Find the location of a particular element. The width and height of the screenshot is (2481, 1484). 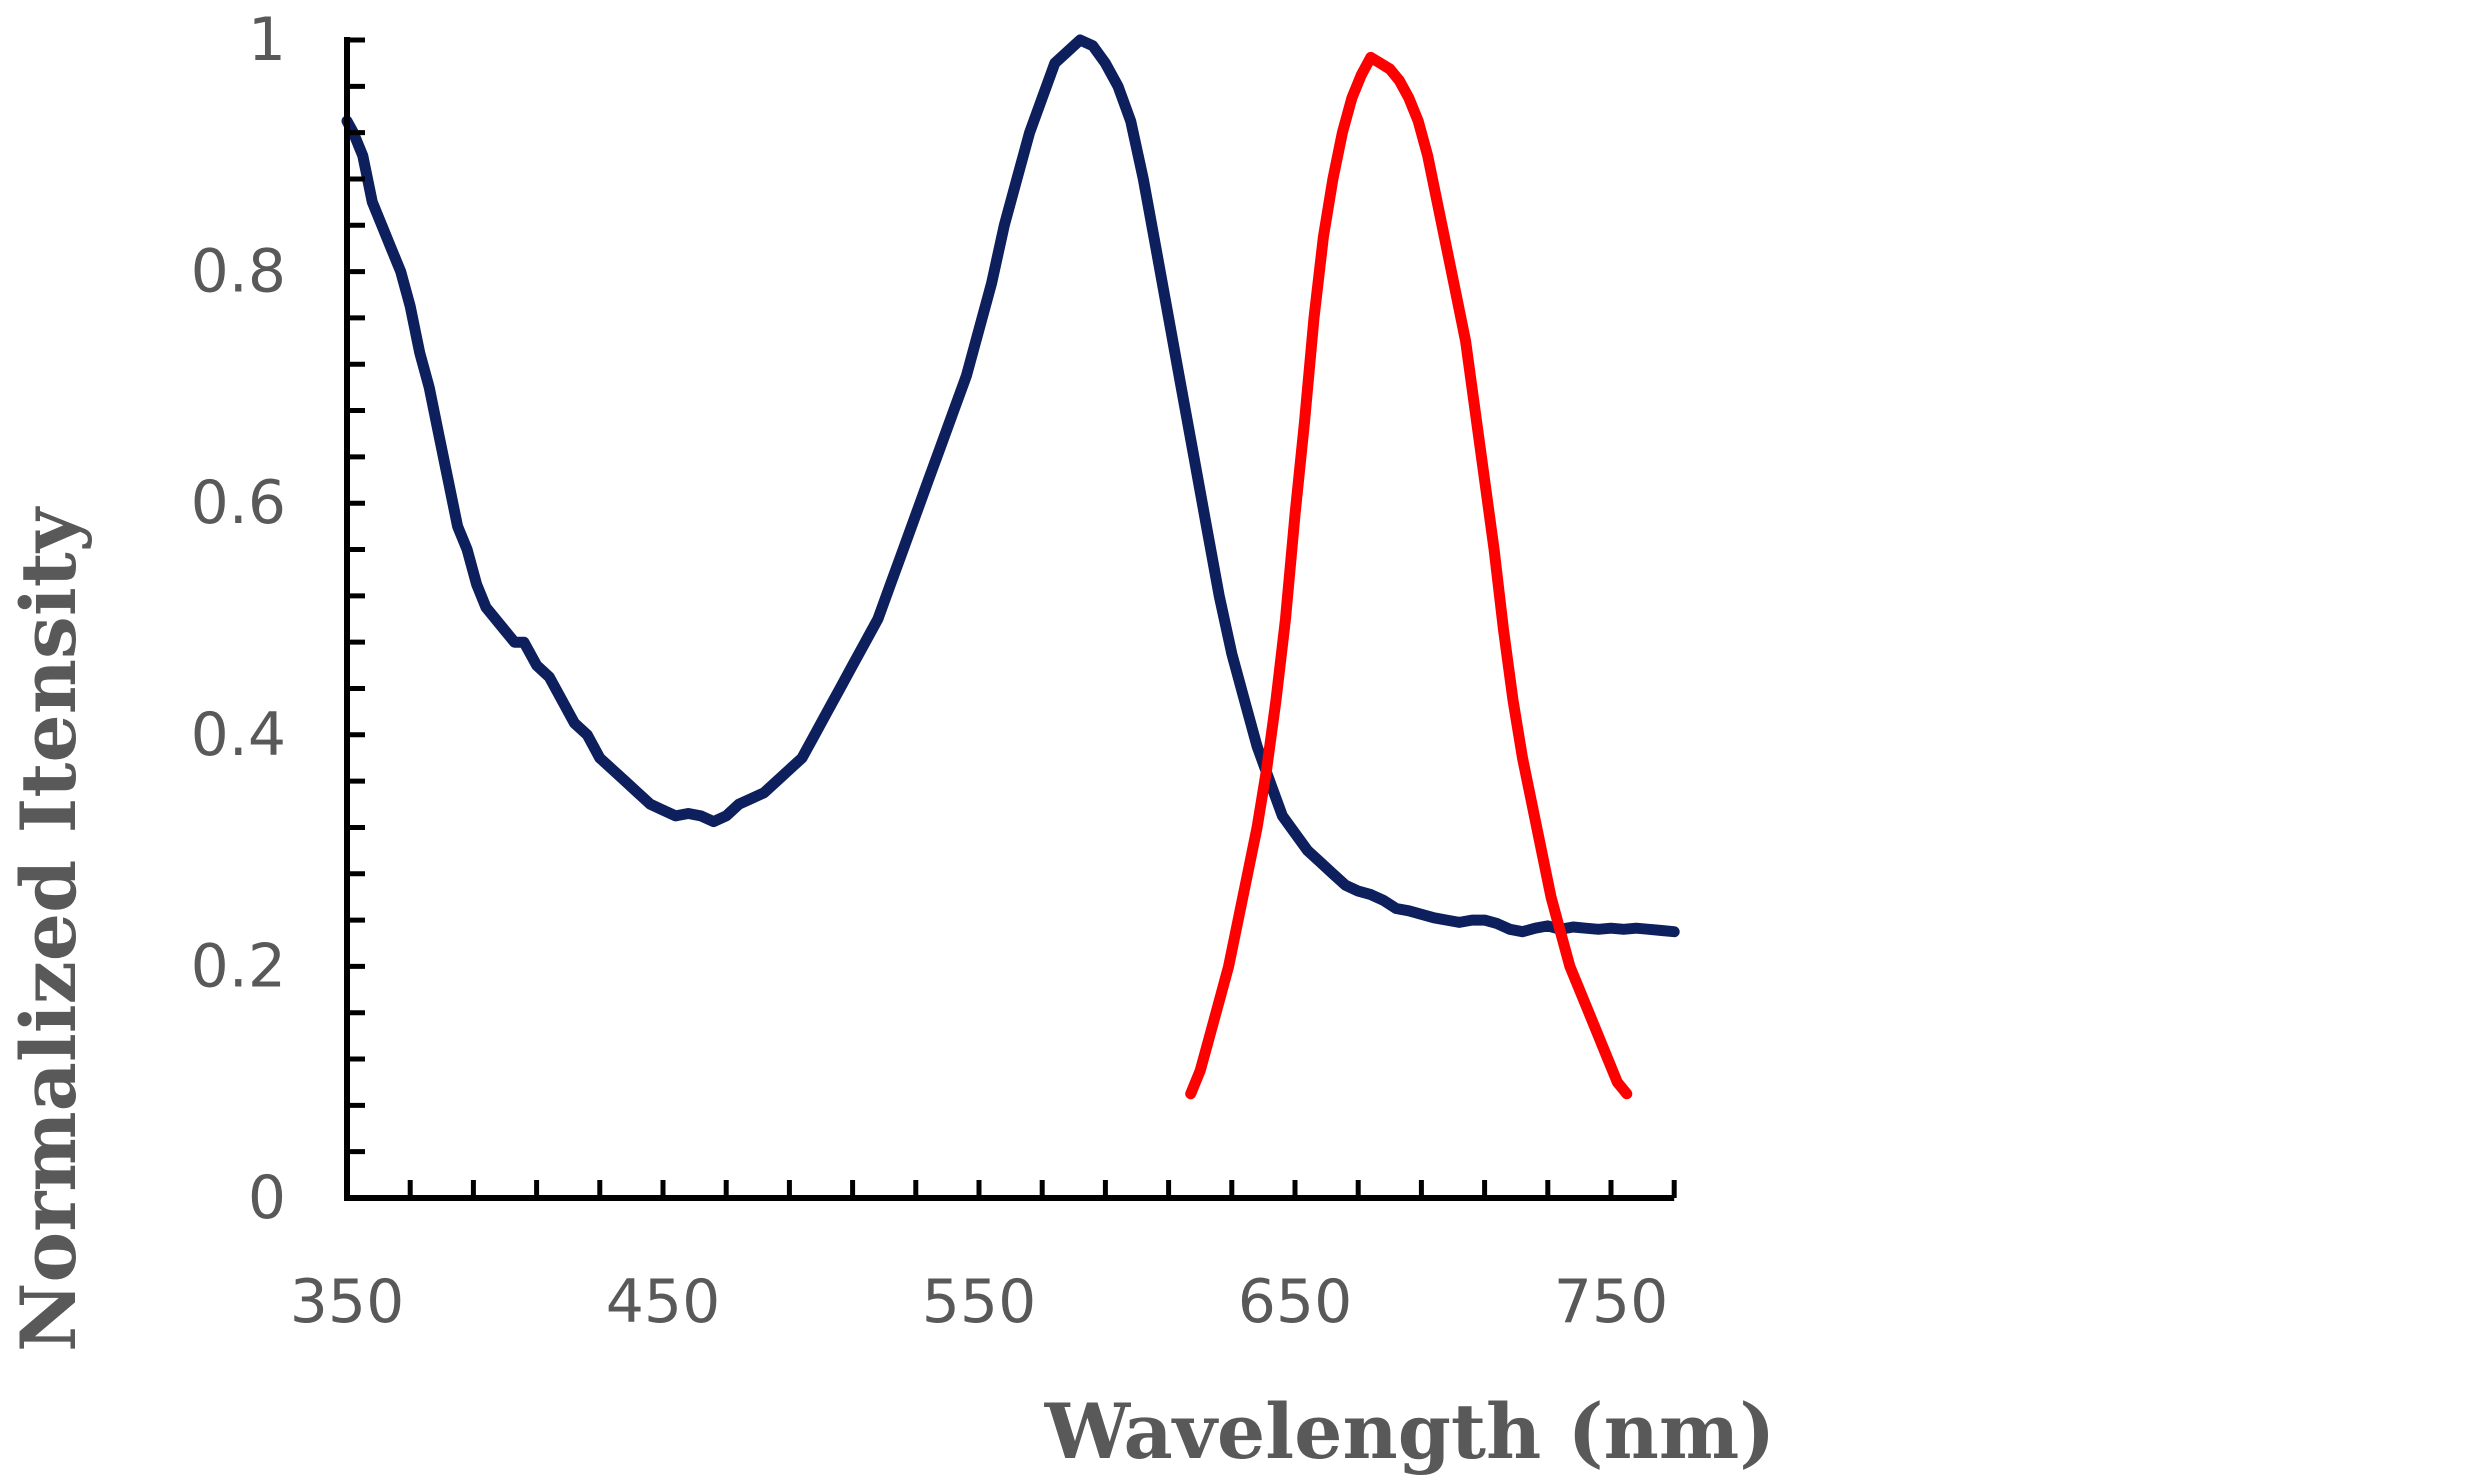

y-tick-label: 0.4 is located at coordinates (238, 735).